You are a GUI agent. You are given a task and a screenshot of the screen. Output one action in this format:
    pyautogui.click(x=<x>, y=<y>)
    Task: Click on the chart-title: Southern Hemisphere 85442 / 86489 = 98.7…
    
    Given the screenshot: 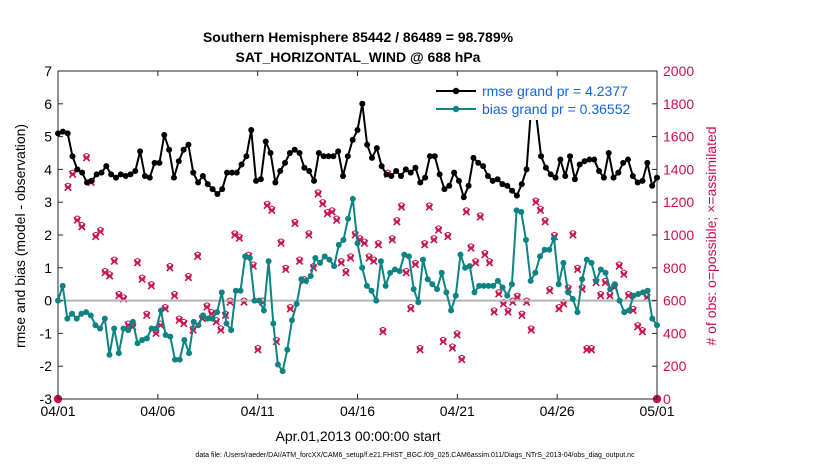 What is the action you would take?
    pyautogui.click(x=358, y=37)
    